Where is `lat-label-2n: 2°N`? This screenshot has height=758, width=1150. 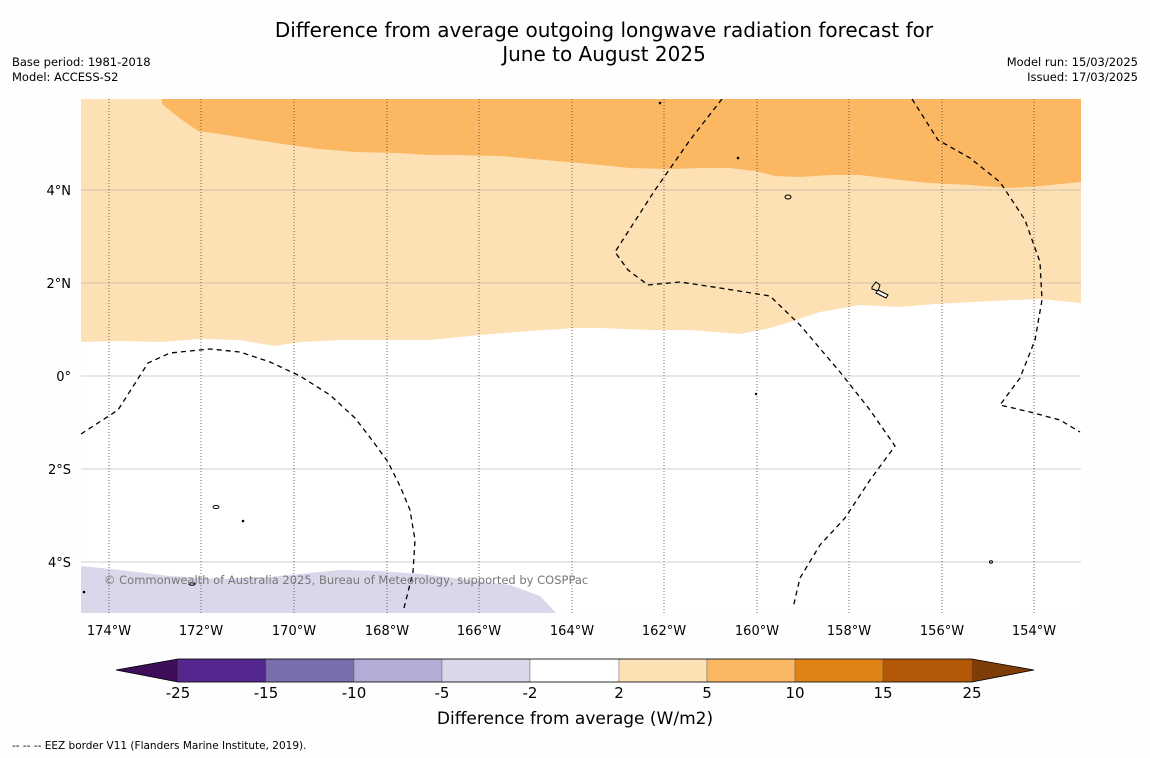
lat-label-2n: 2°N is located at coordinates (59, 284).